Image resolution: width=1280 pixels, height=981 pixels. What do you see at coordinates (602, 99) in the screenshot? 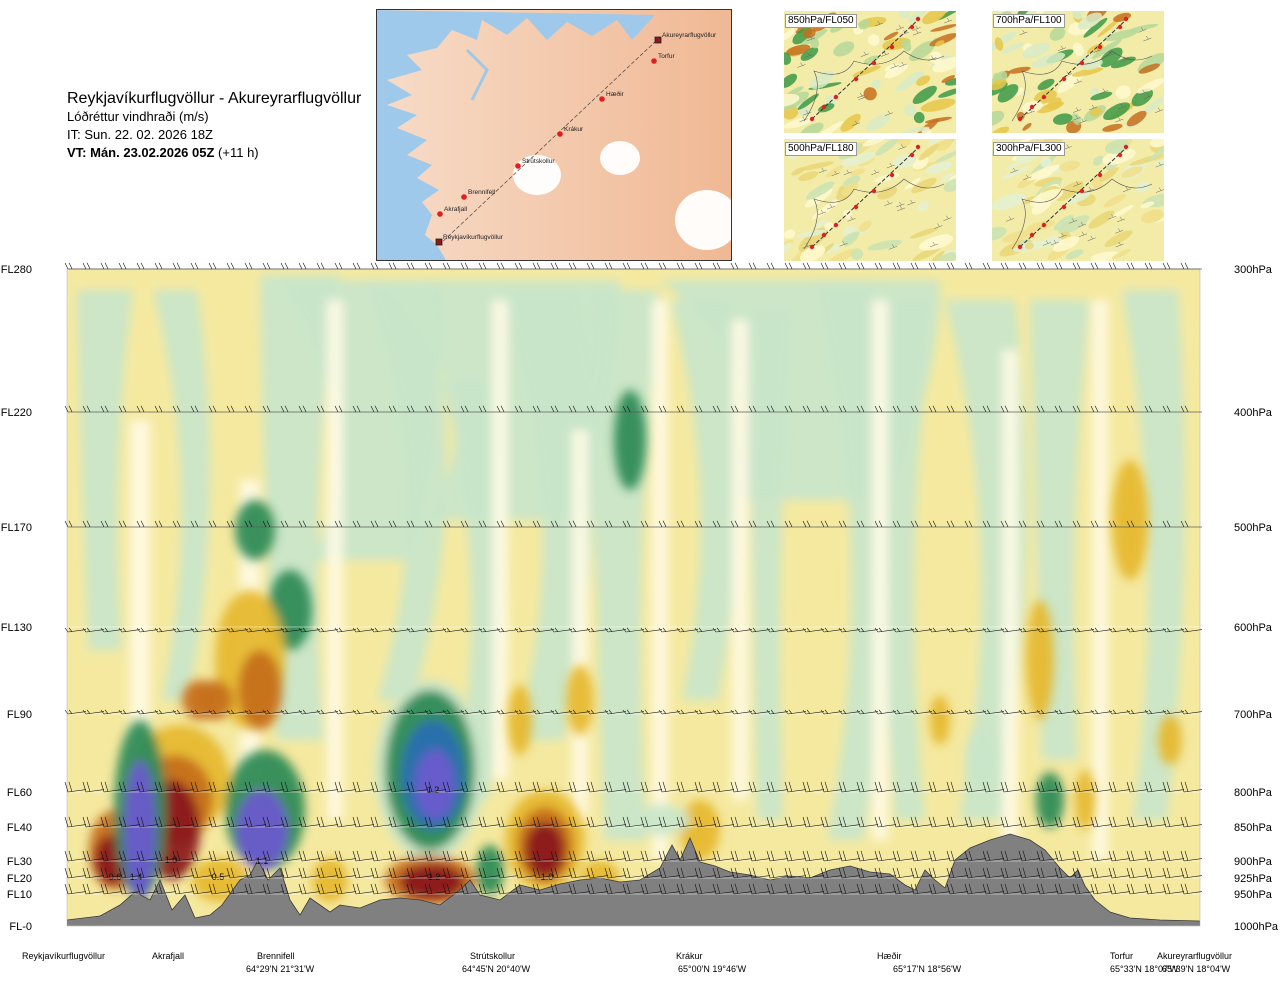
I see `route-point-marker` at bounding box center [602, 99].